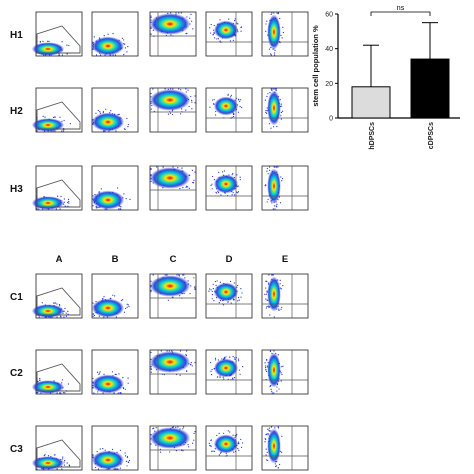  Describe the element at coordinates (372, 136) in the screenshot. I see `category-label: hDPSCs` at that location.